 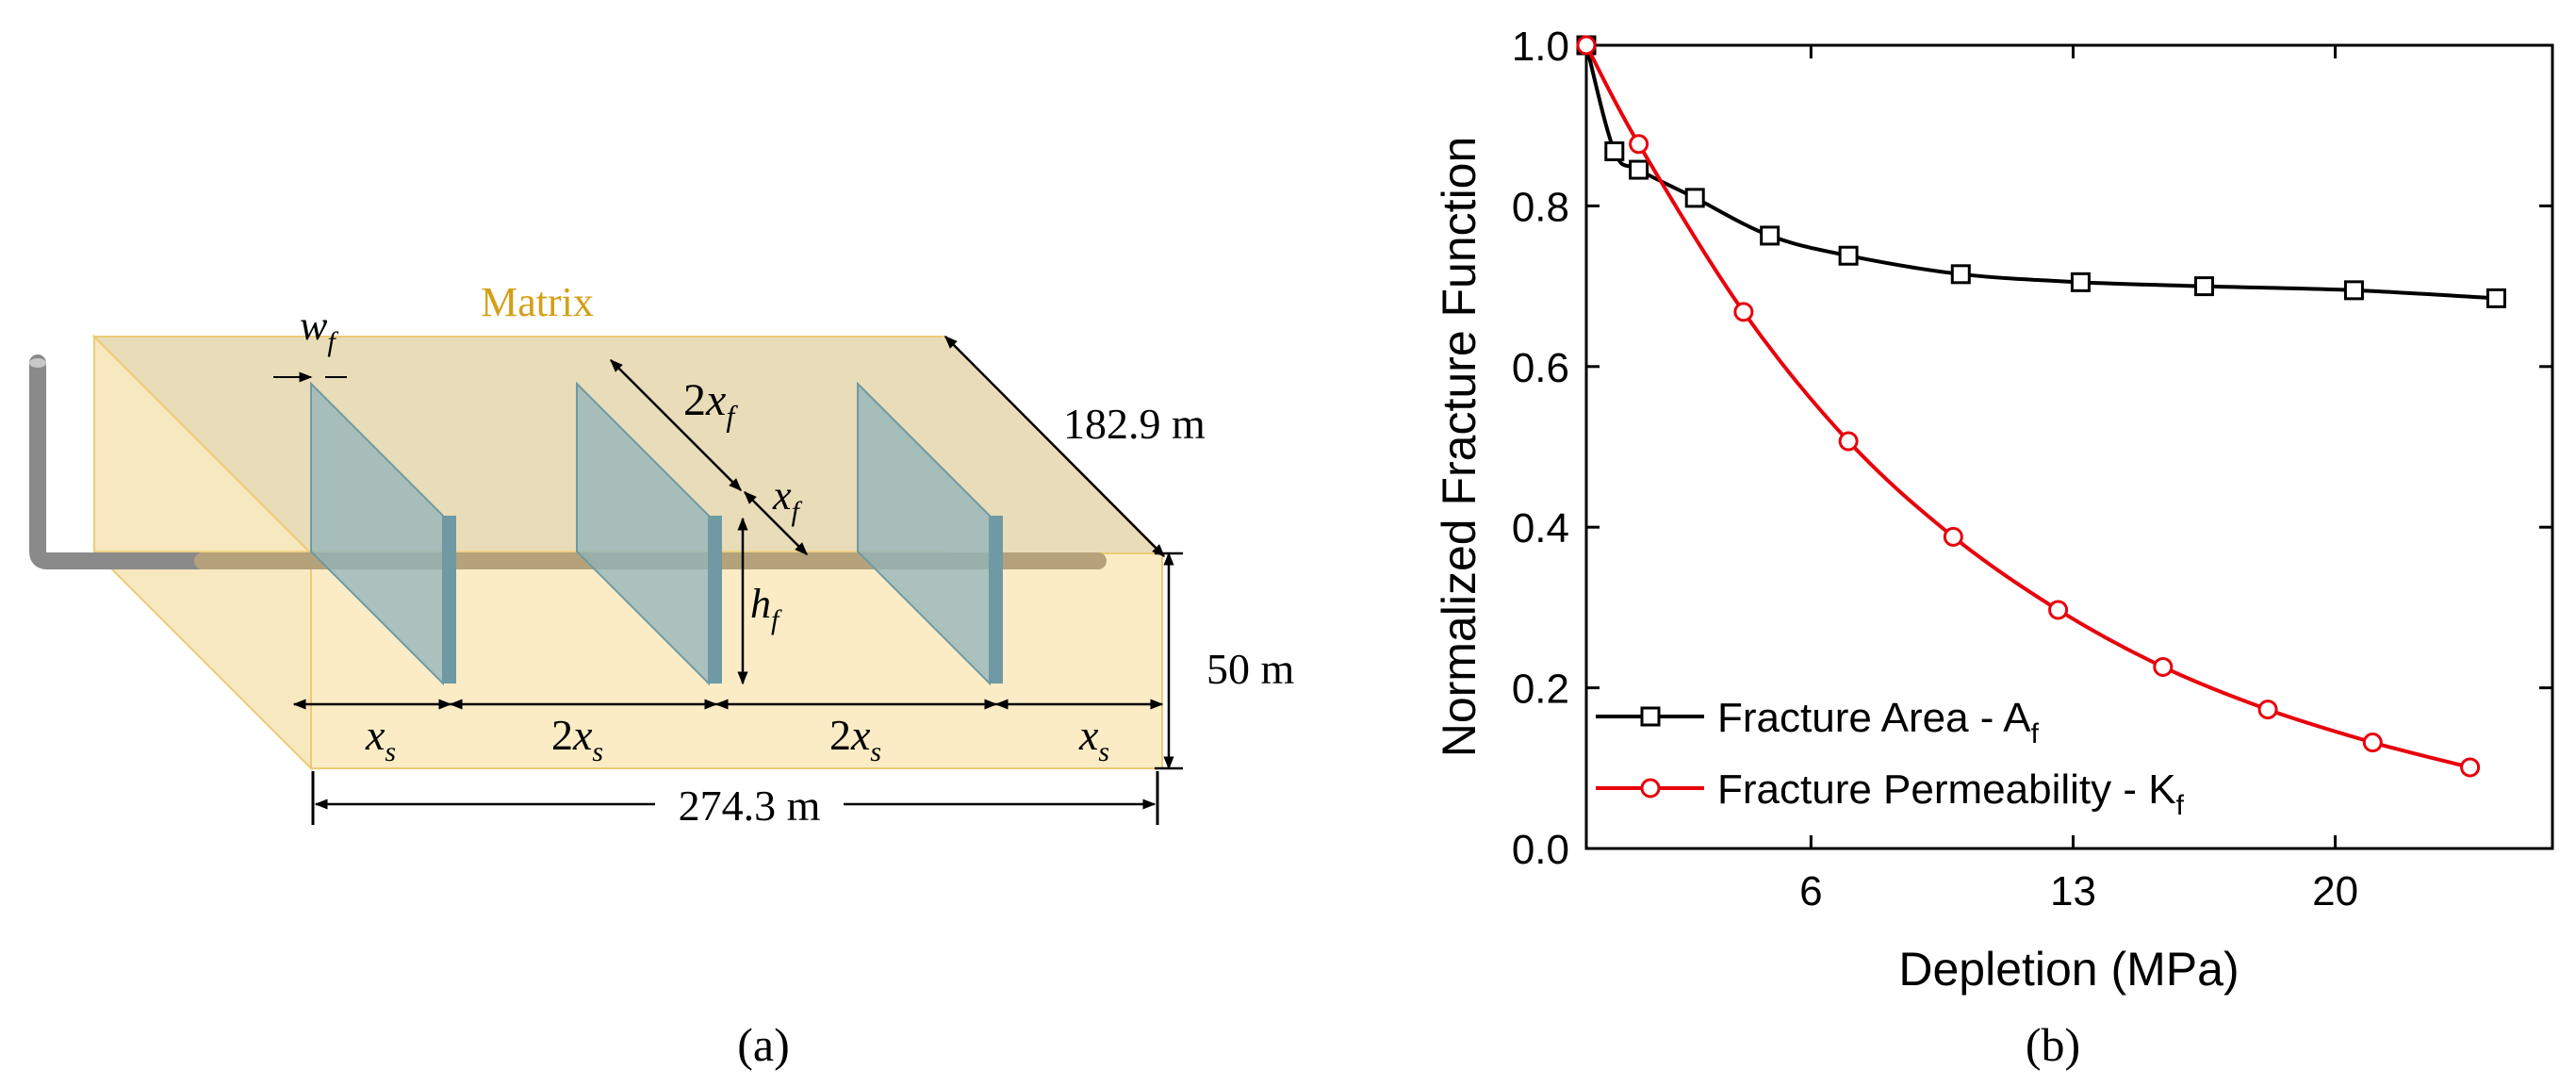 I want to click on x-tick-label: 6, so click(x=1810, y=891).